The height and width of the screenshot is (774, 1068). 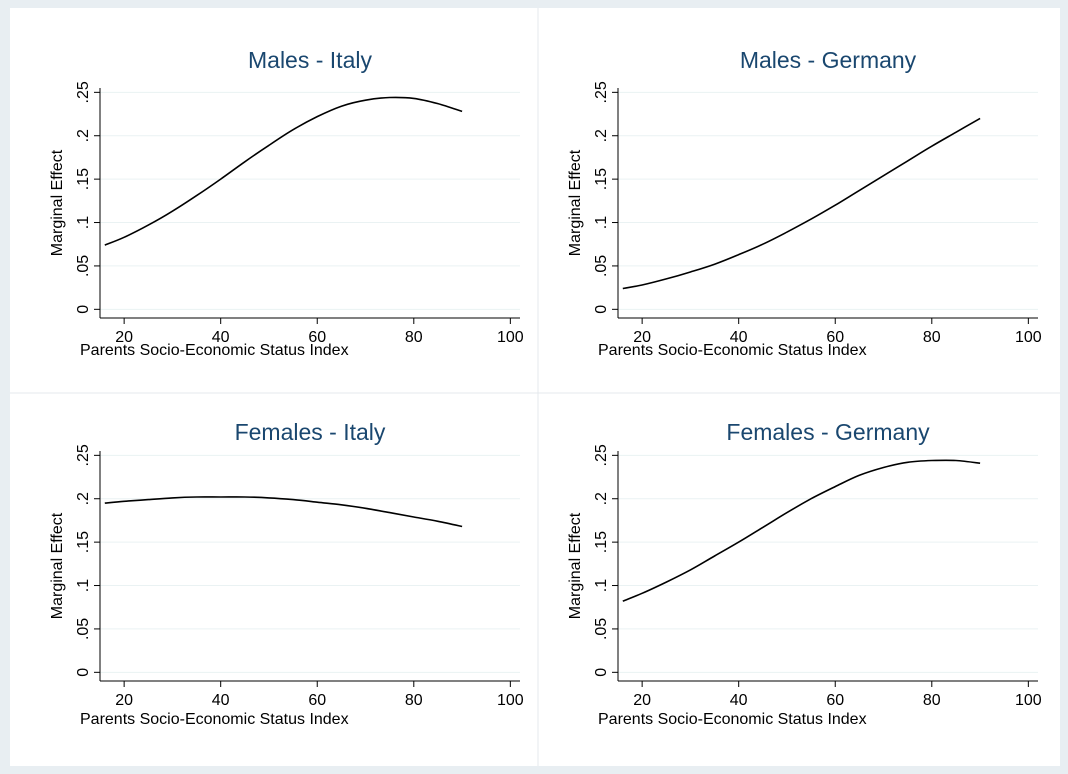 What do you see at coordinates (828, 432) in the screenshot?
I see `chart-title: Females - Germany` at bounding box center [828, 432].